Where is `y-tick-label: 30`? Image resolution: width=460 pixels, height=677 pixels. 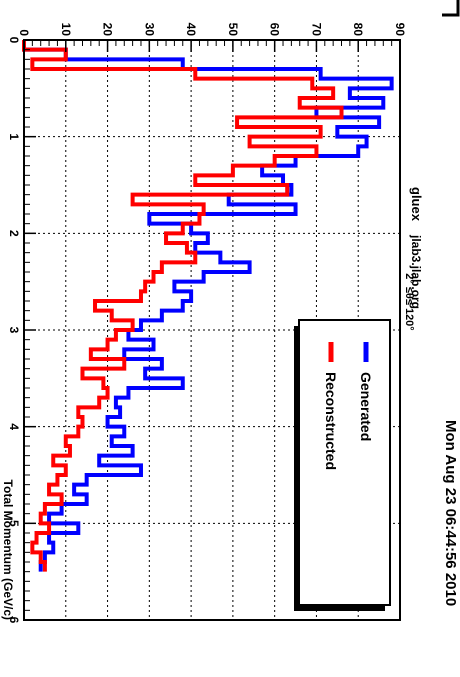 y-tick-label: 30 is located at coordinates (149, 30).